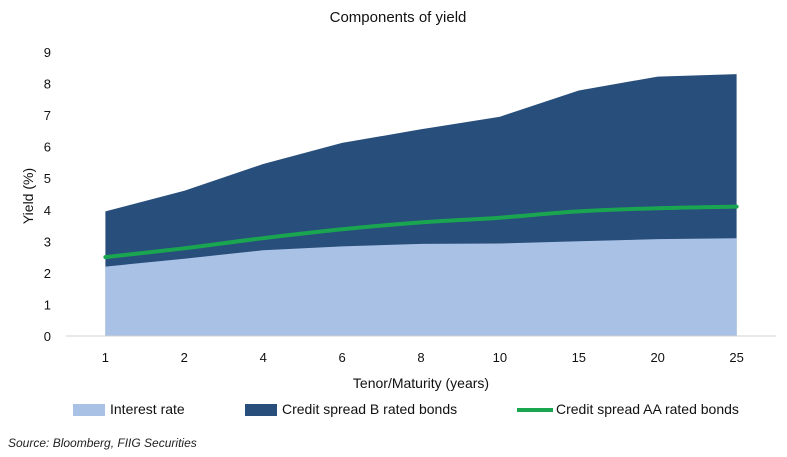 The height and width of the screenshot is (457, 787). What do you see at coordinates (47, 336) in the screenshot?
I see `y-tick-label: 0` at bounding box center [47, 336].